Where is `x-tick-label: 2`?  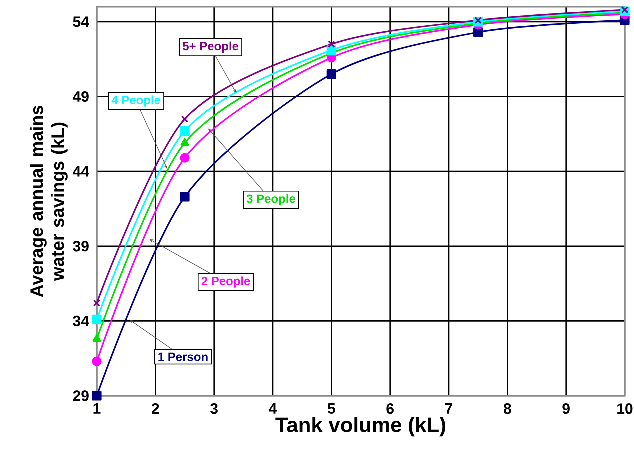
x-tick-label: 2 is located at coordinates (156, 409).